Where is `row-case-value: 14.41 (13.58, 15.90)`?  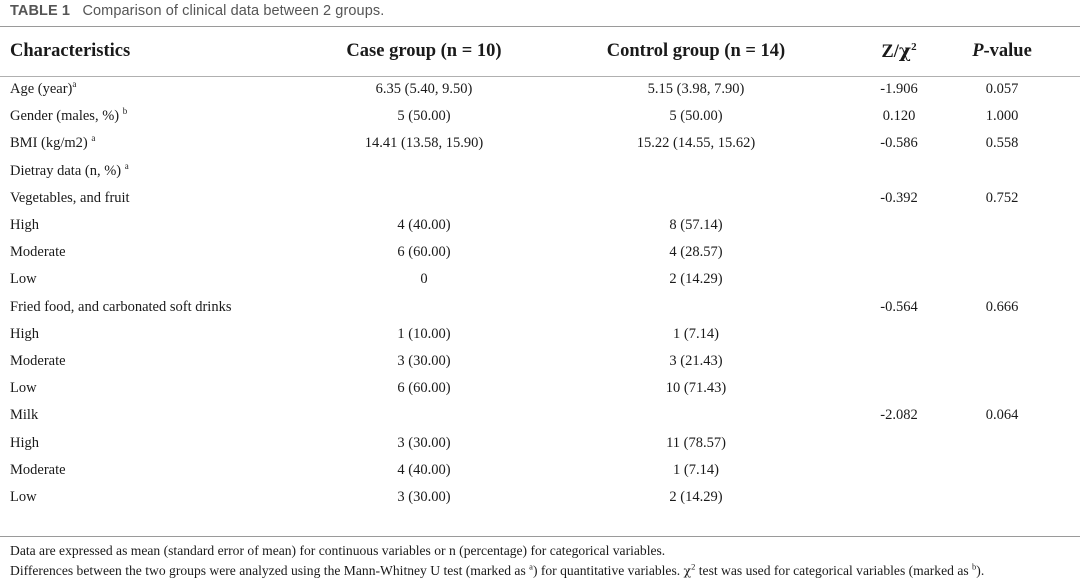 row-case-value: 14.41 (13.58, 15.90) is located at coordinates (424, 143).